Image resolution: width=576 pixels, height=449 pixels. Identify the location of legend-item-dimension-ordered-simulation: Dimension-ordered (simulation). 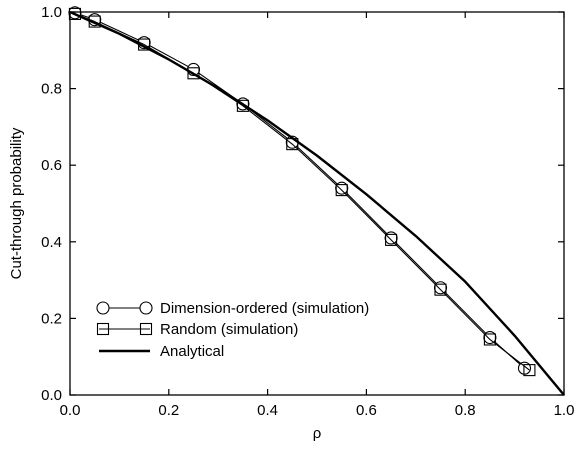
(232, 308).